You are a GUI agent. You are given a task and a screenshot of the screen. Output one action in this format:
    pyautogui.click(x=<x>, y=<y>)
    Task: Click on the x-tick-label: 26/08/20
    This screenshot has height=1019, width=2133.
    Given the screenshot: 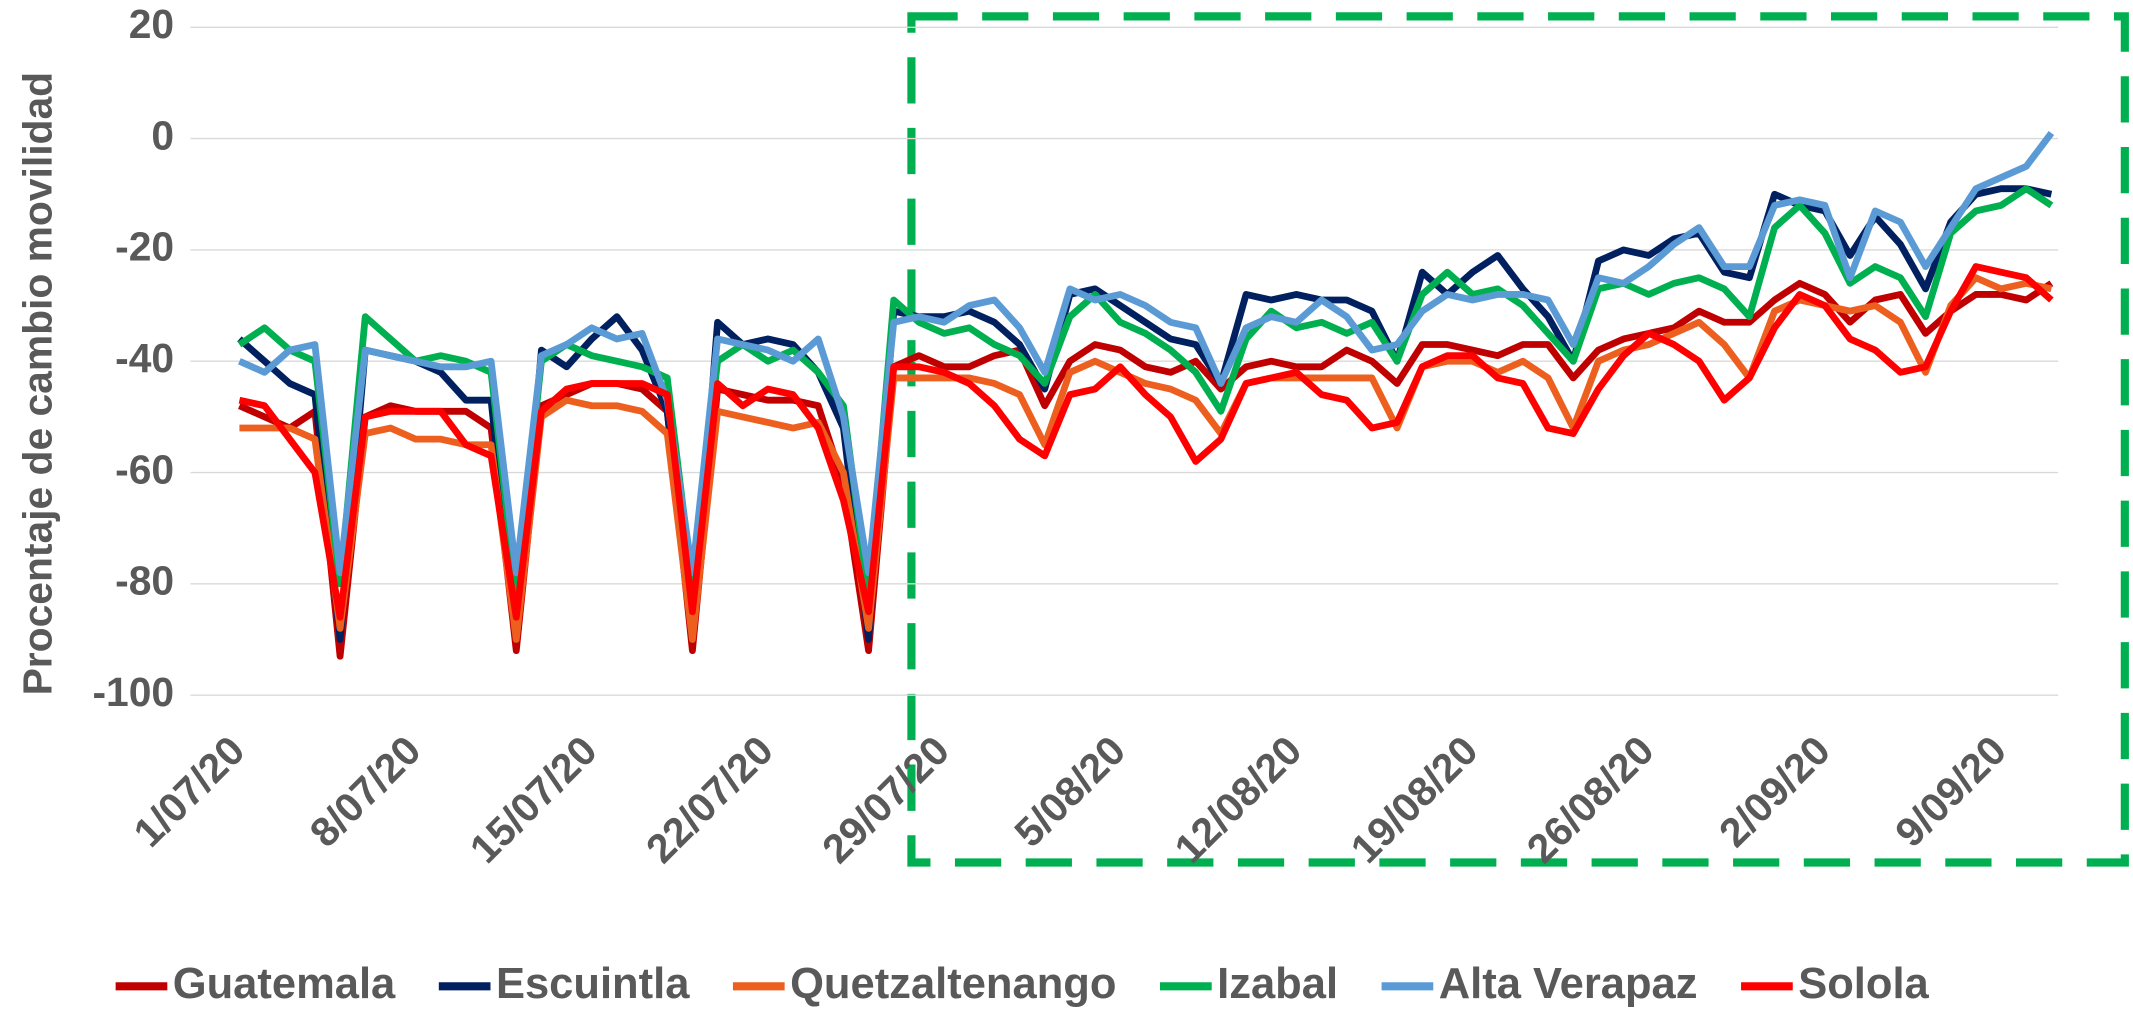 What is the action you would take?
    pyautogui.click(x=1590, y=799)
    